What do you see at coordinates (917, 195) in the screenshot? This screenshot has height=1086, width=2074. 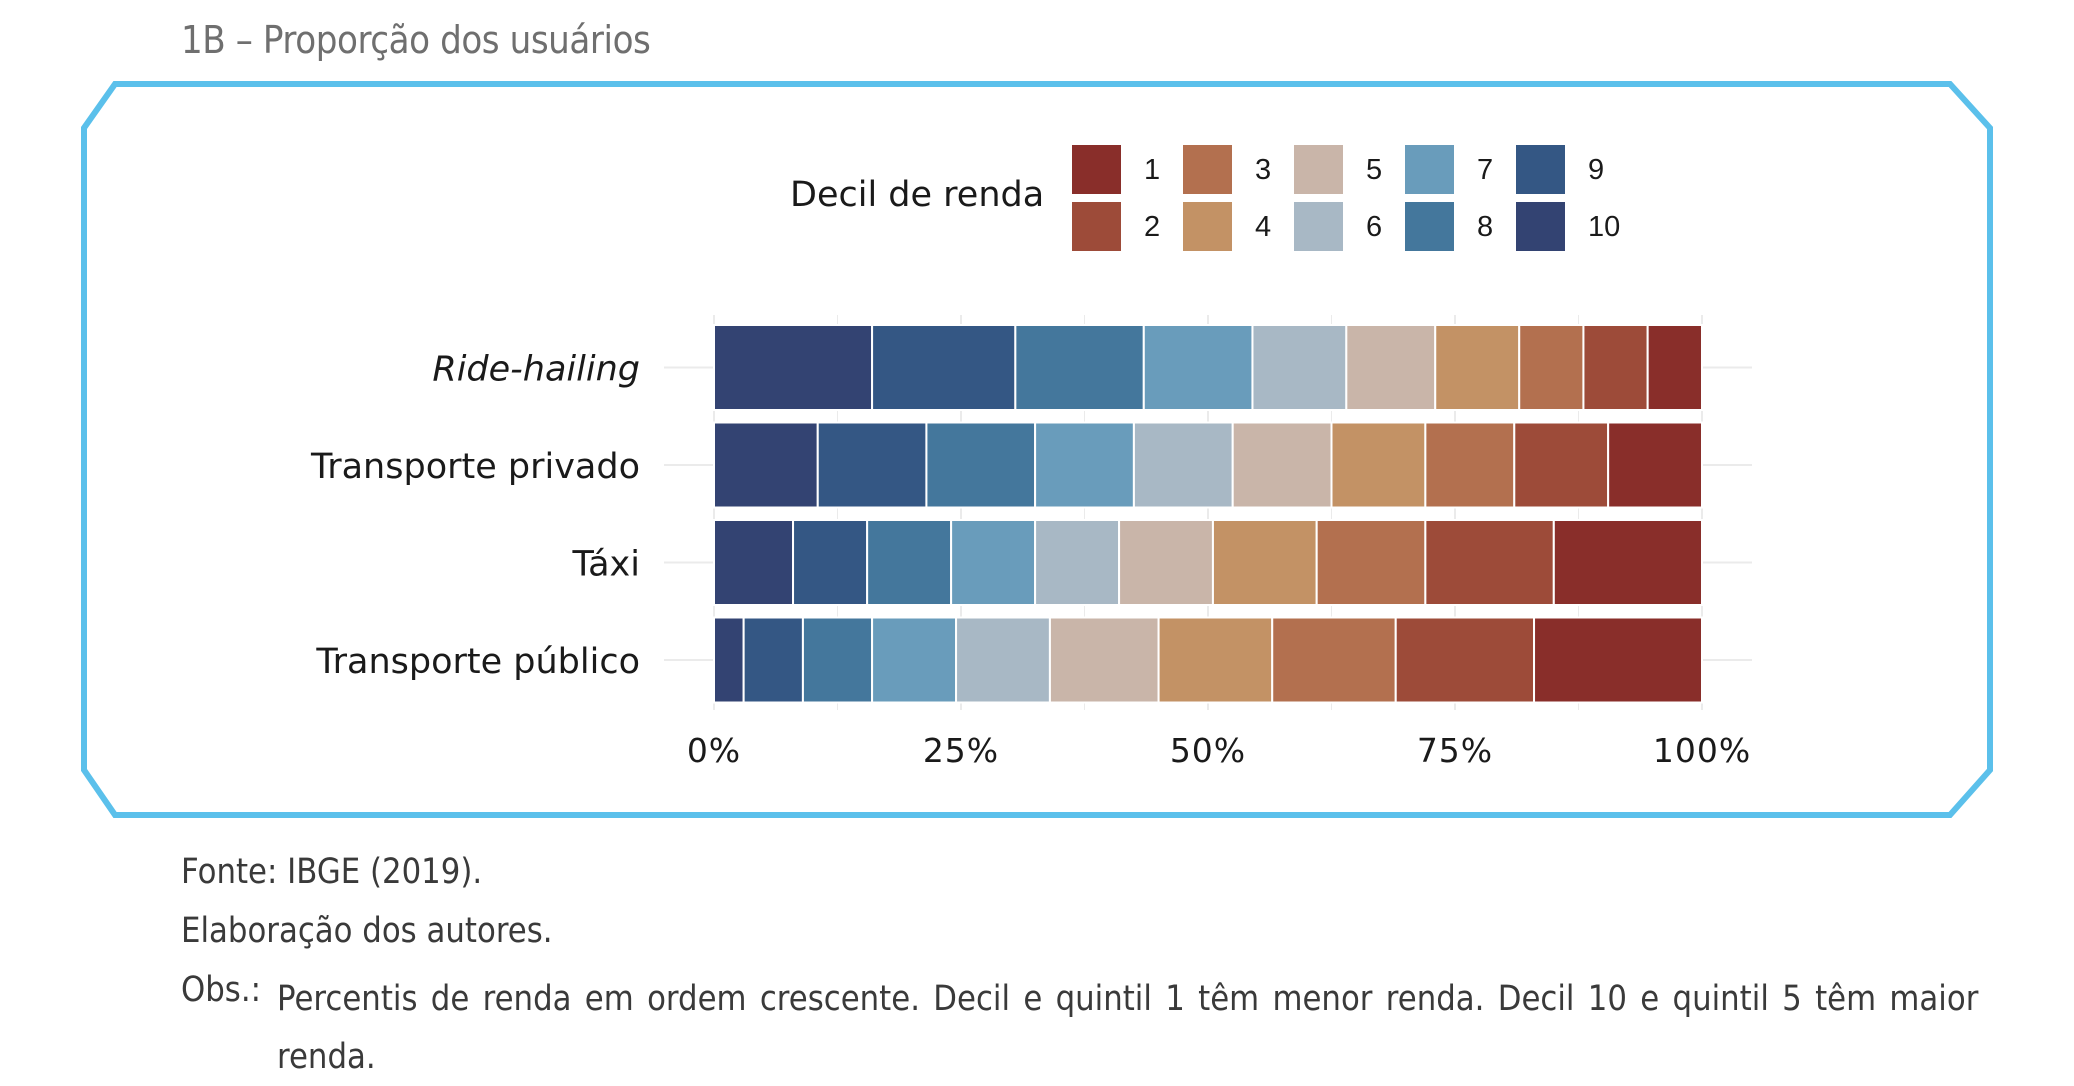 I see `legend-title: Decil de renda` at bounding box center [917, 195].